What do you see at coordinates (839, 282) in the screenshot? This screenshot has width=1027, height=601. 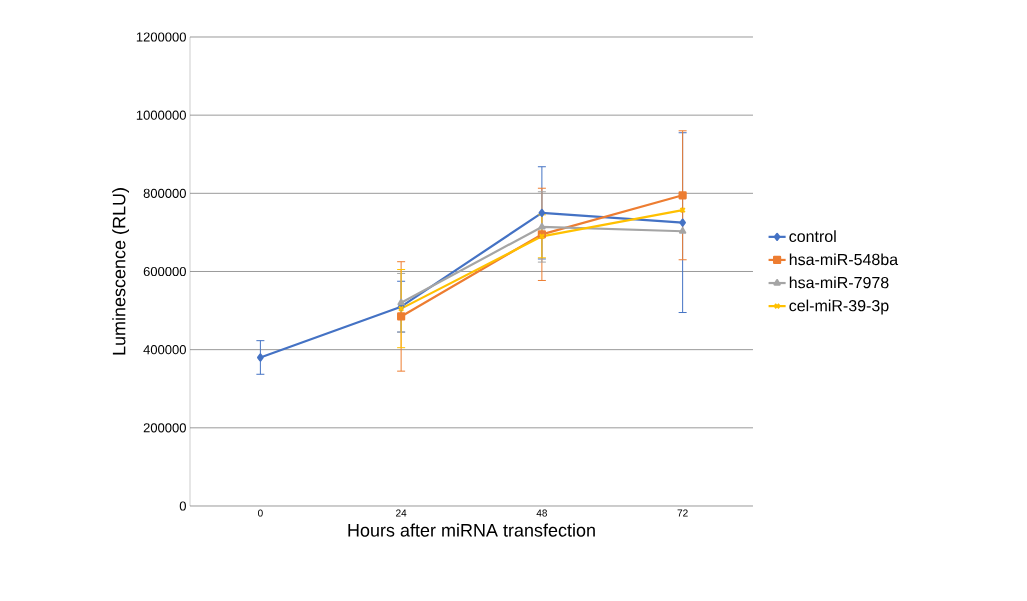 I see `legend-label: hsa-miR-7978` at bounding box center [839, 282].